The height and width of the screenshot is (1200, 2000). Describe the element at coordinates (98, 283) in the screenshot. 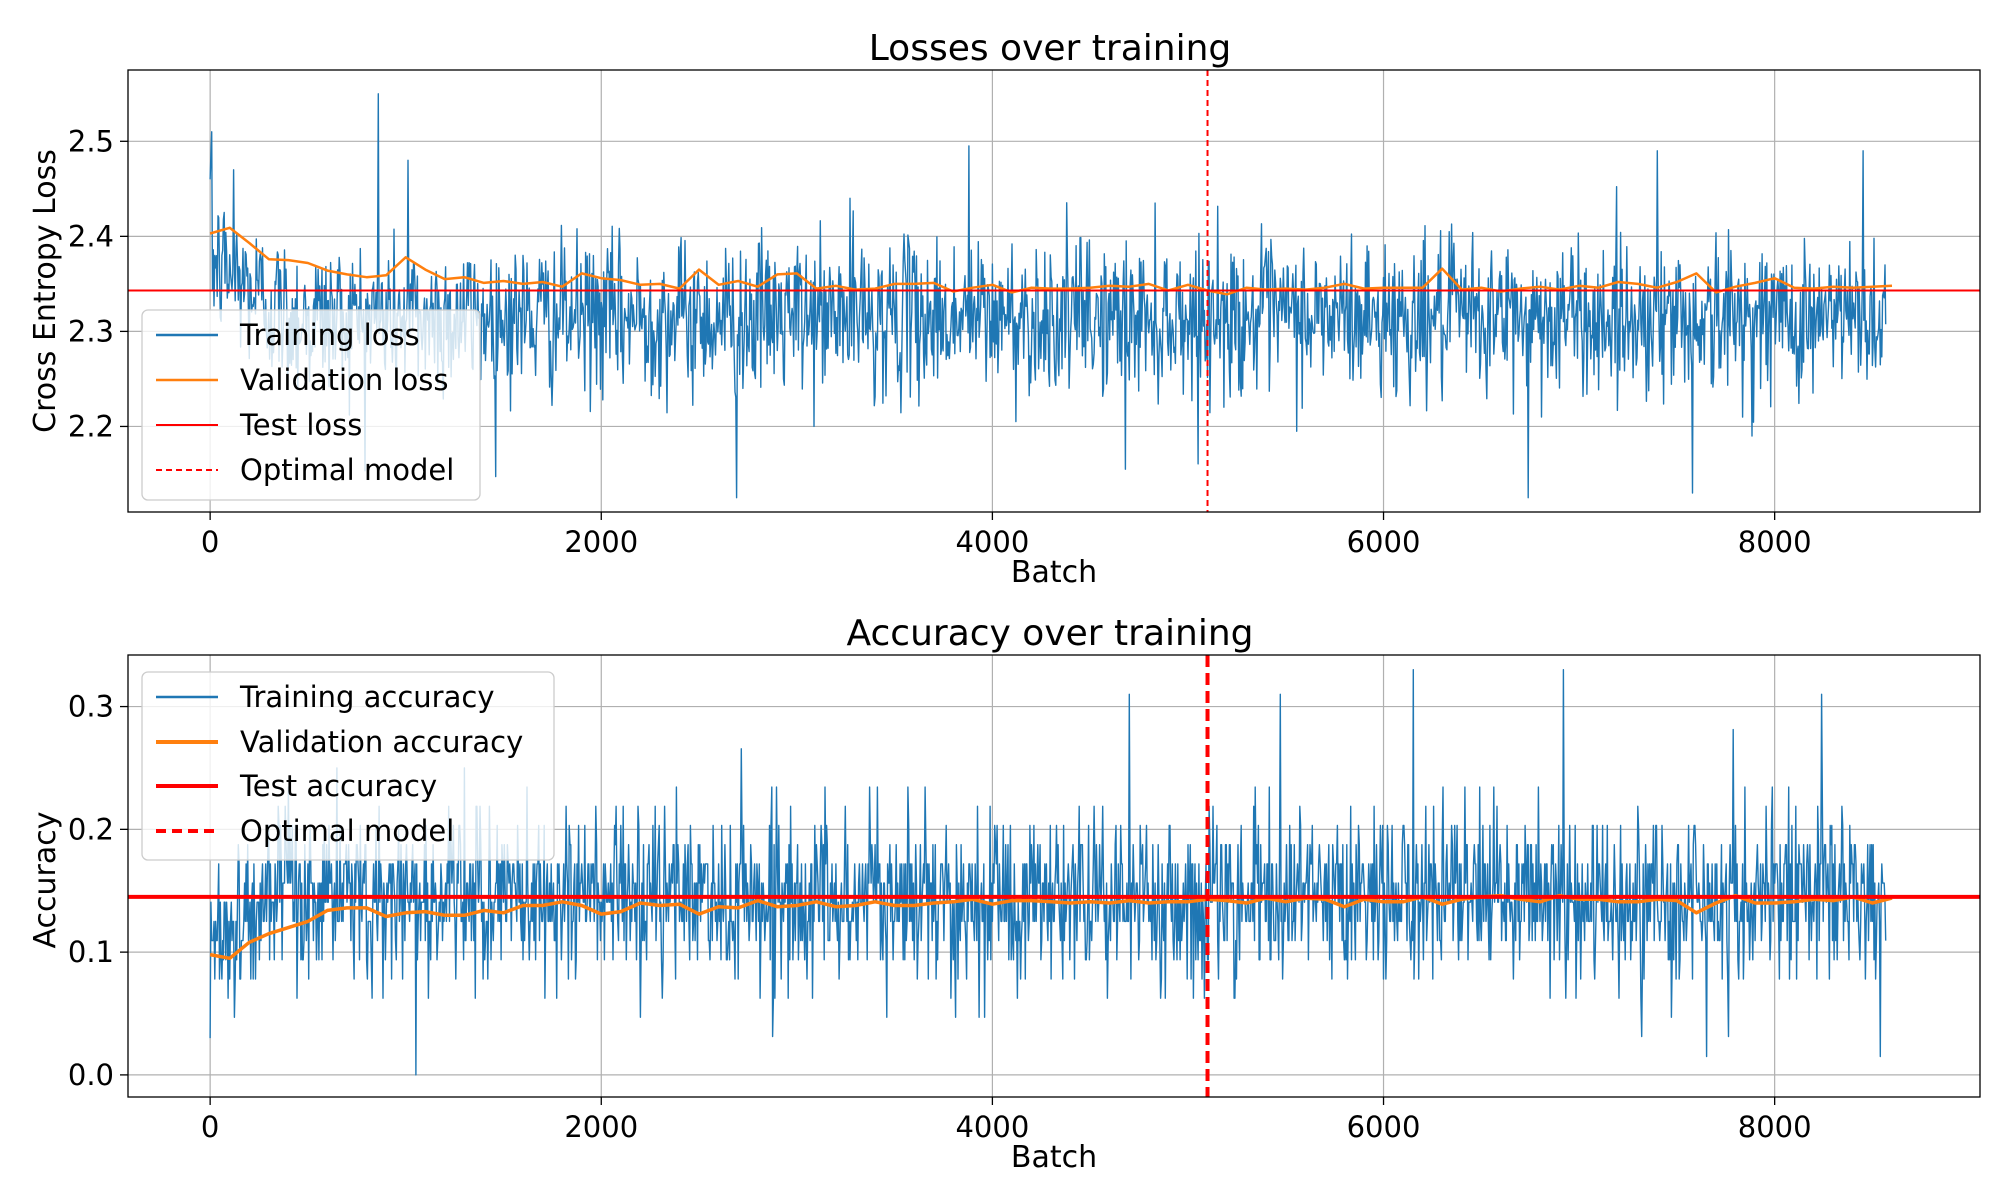

I see `loss-y-ticks: 2.2 2.3 2.4 2.5` at that location.